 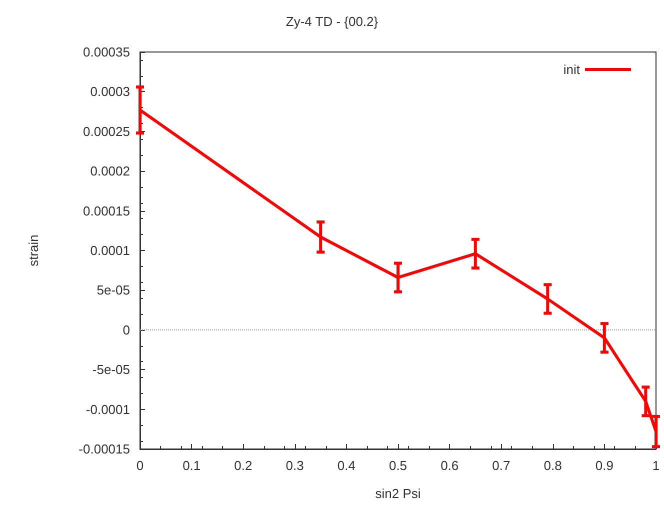 What do you see at coordinates (110, 92) in the screenshot?
I see `y-tick-label: 0.0003` at bounding box center [110, 92].